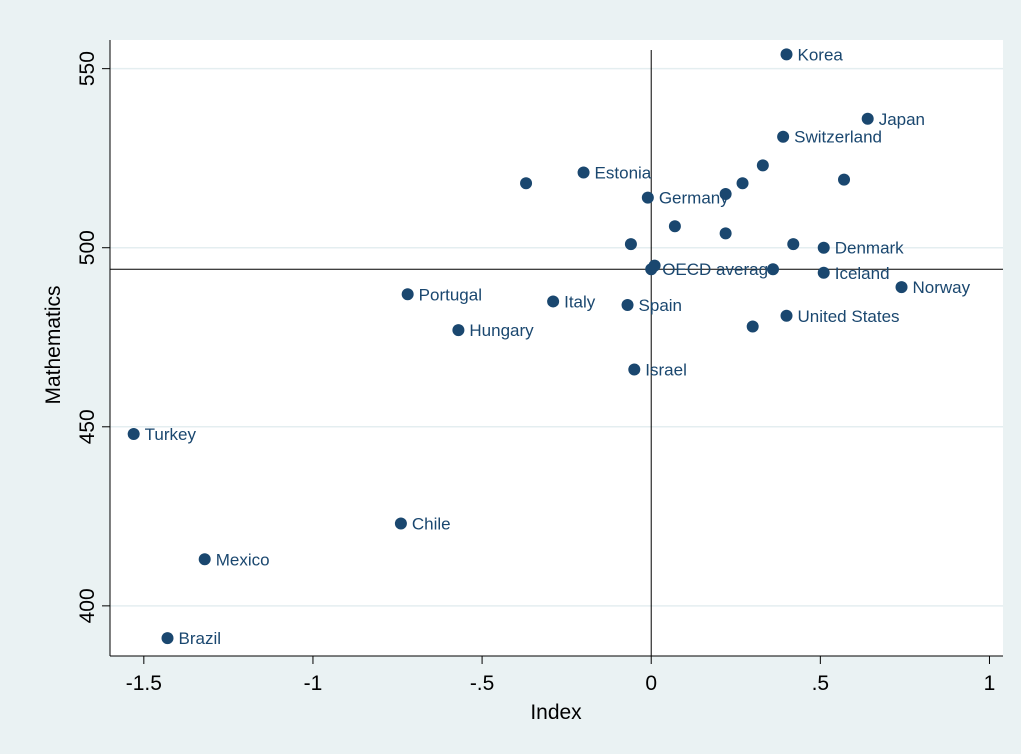  What do you see at coordinates (990, 683) in the screenshot?
I see `x-tick-label-5: 1` at bounding box center [990, 683].